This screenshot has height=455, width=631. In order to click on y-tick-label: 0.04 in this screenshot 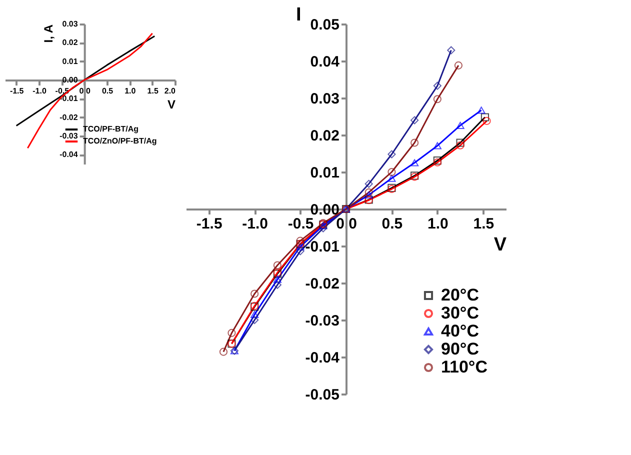, I will do `click(325, 62)`.